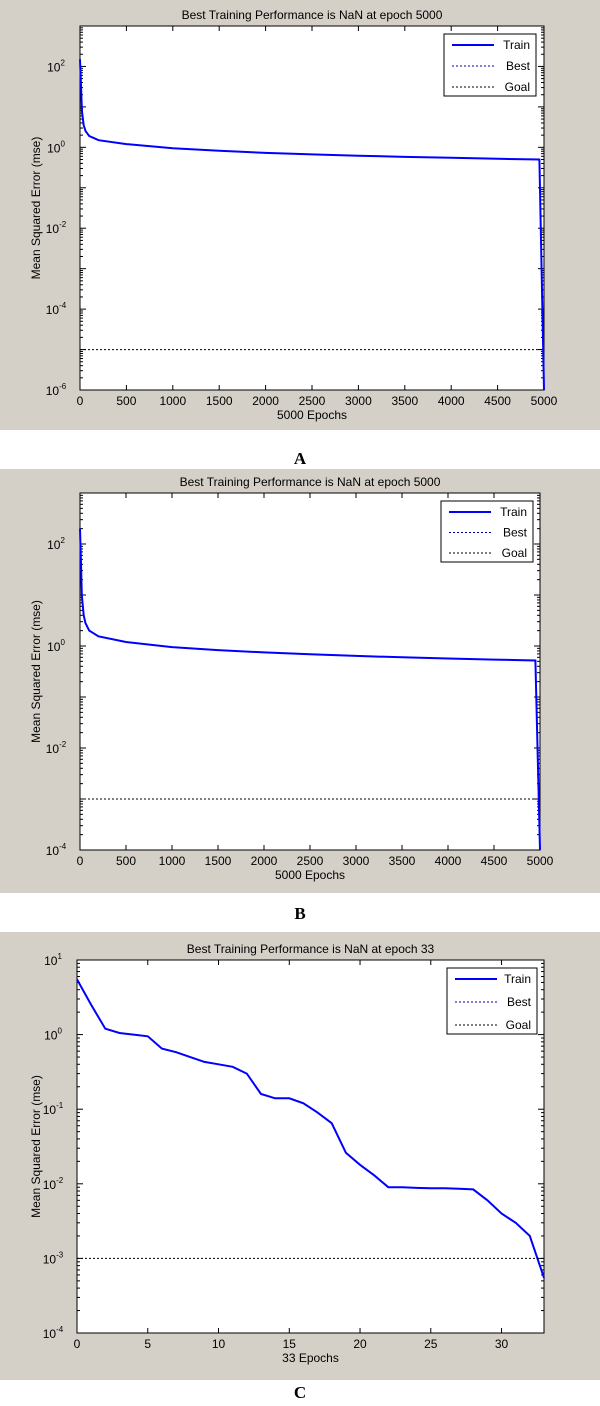 The height and width of the screenshot is (1406, 600). What do you see at coordinates (310, 875) in the screenshot?
I see `x-axis-label: 5000 Epochs` at bounding box center [310, 875].